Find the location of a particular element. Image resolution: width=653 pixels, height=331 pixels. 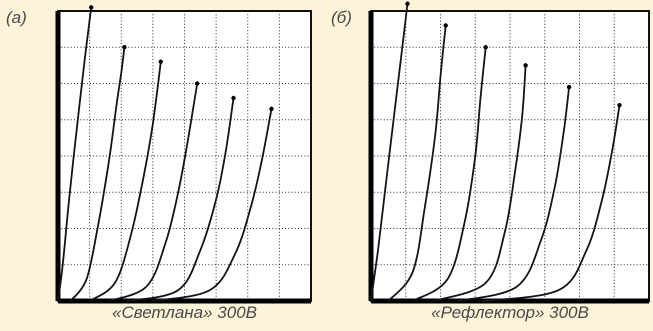

caption-reflektor: «Рефлектор» 300В is located at coordinates (510, 312).